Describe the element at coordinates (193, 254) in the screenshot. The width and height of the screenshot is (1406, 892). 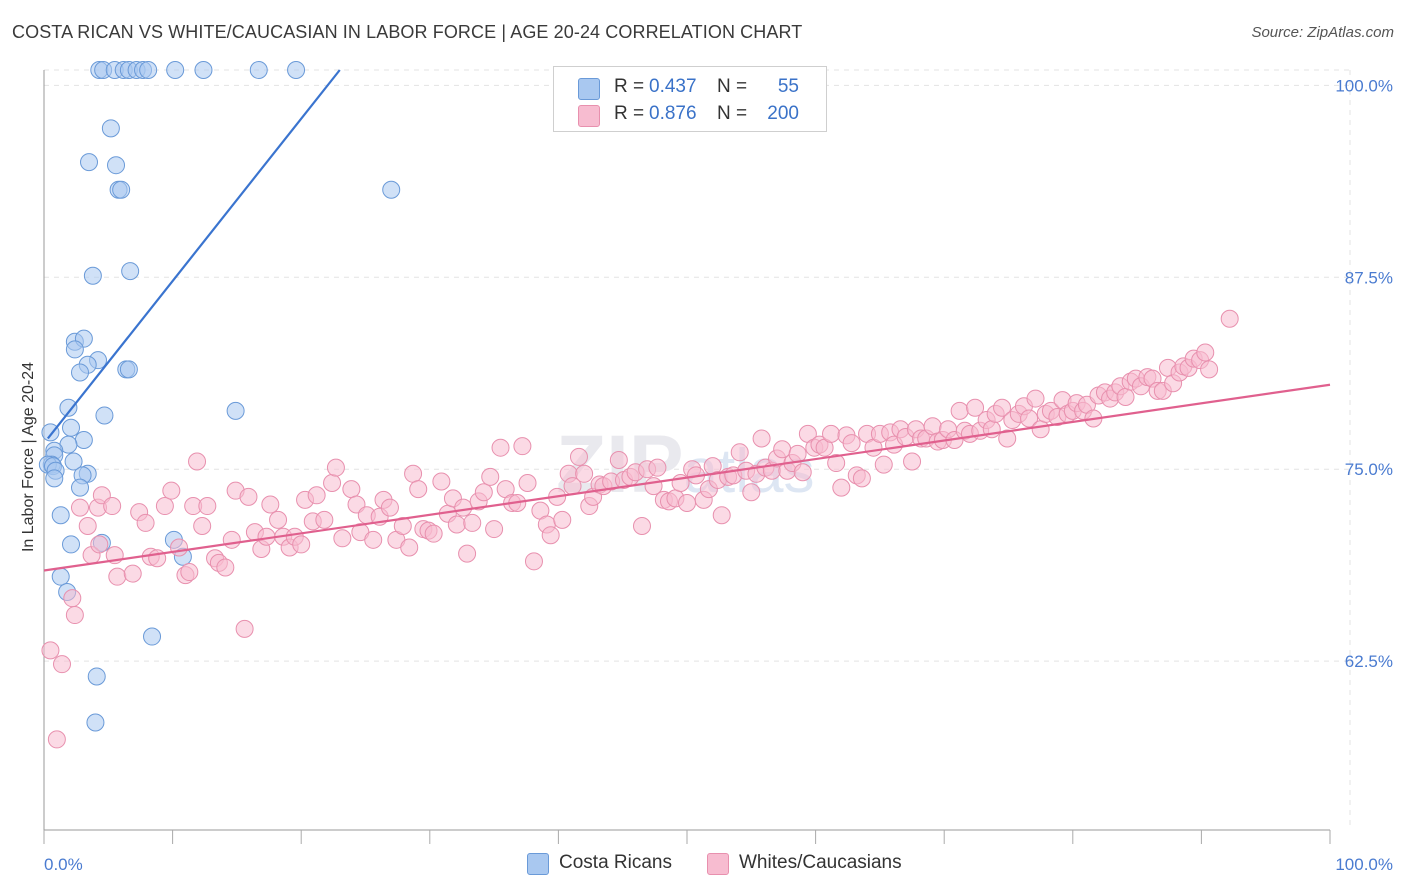
I see `costa-rican-trend-line` at that location.